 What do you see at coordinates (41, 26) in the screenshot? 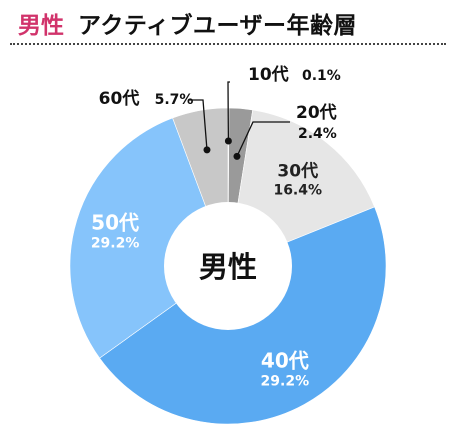
I see `chart-gender-tag: 男性` at bounding box center [41, 26].